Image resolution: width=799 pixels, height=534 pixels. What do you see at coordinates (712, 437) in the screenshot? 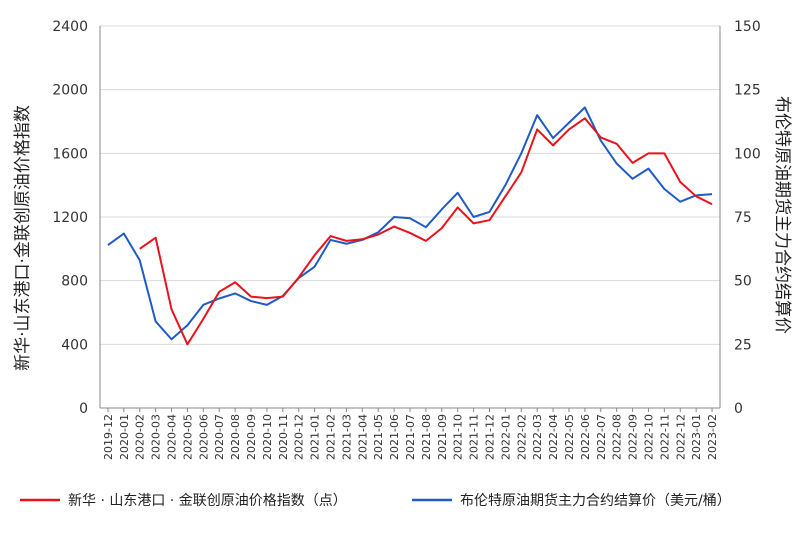
I see `x-tick-label: 2023-02` at bounding box center [712, 437].